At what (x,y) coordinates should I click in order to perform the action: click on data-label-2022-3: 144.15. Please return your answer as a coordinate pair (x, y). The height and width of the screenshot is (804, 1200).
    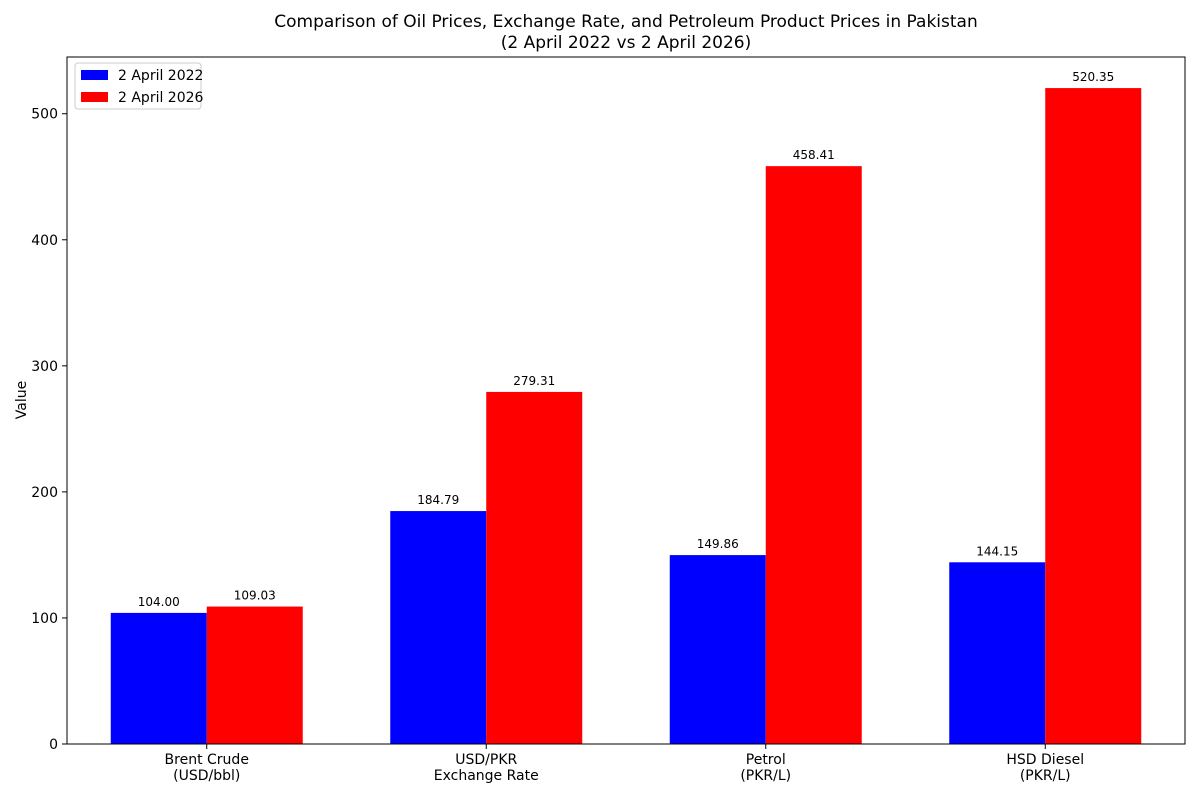
    Looking at the image, I should click on (997, 551).